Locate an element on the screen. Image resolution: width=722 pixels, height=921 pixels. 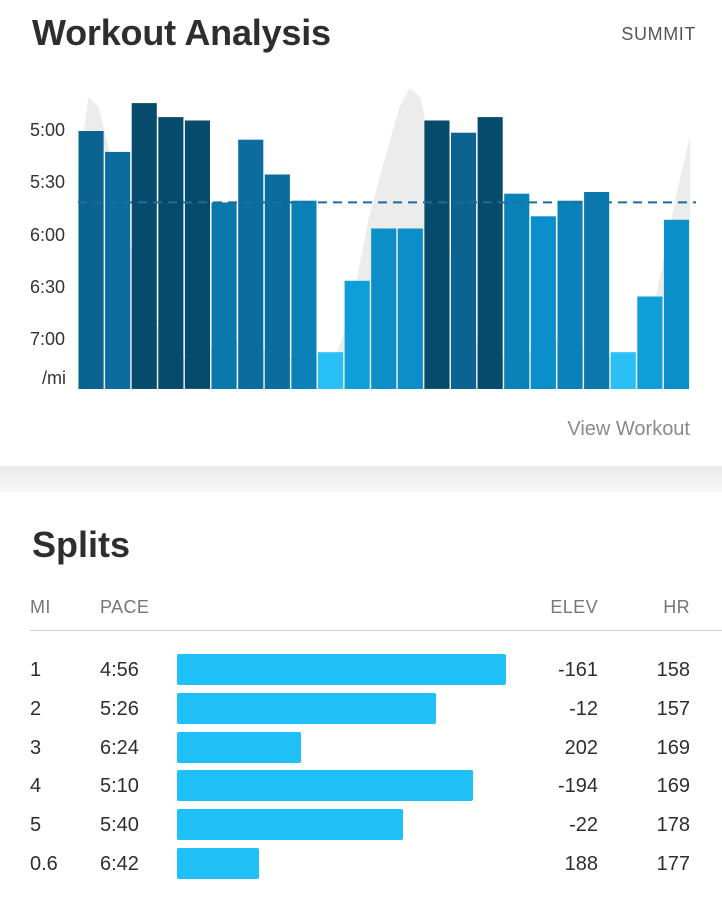
y-unit-label: /mi is located at coordinates (54, 378).